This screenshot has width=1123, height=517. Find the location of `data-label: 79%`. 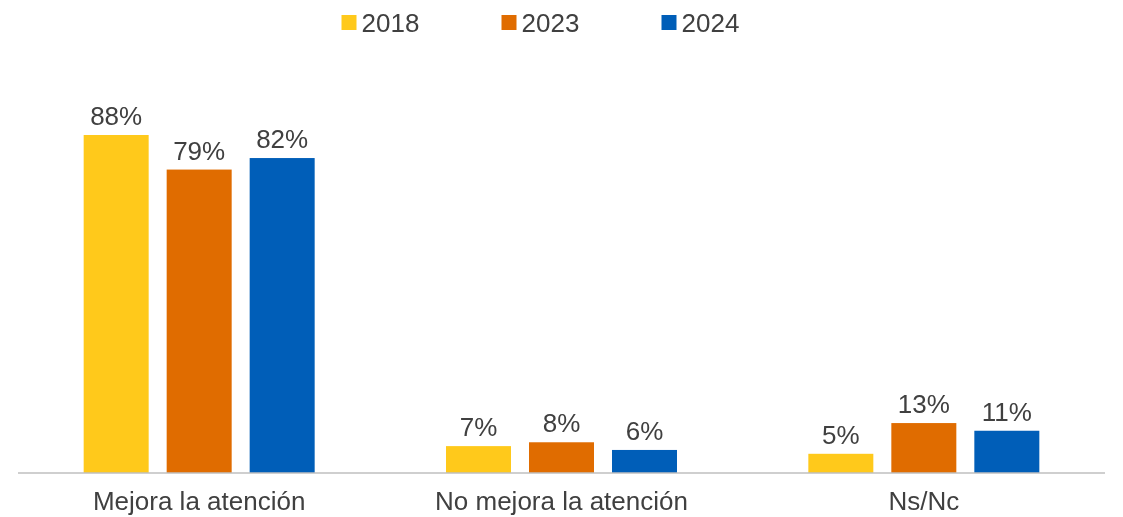

data-label: 79% is located at coordinates (199, 150).